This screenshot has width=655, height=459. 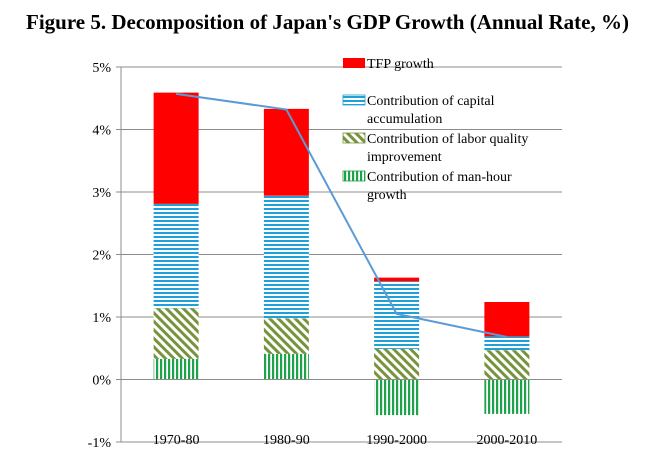 I want to click on x-tick-label: 1980-90, so click(x=286, y=440).